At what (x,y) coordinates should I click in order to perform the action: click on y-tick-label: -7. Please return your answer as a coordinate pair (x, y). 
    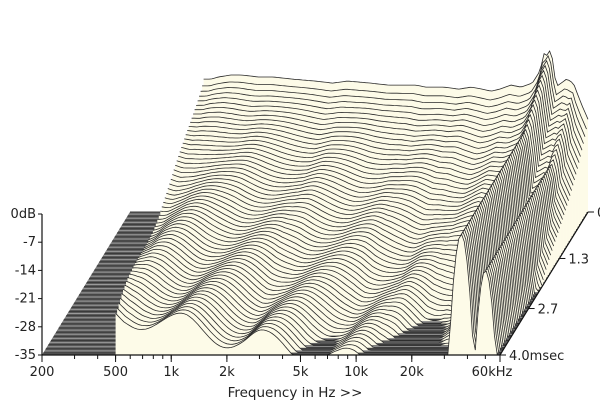
    Looking at the image, I should click on (29, 242).